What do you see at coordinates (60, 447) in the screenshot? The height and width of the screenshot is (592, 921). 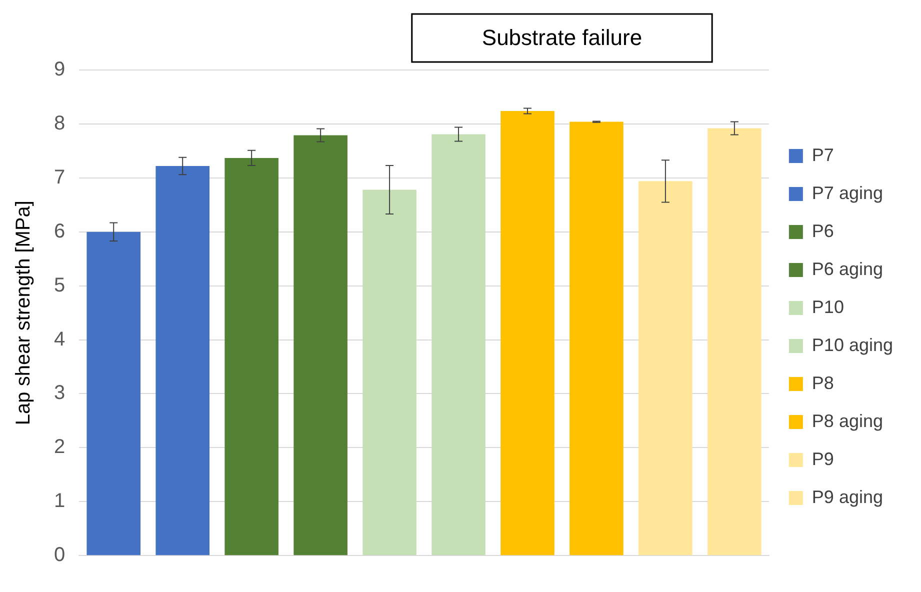 I see `y-tick-label: 2` at bounding box center [60, 447].